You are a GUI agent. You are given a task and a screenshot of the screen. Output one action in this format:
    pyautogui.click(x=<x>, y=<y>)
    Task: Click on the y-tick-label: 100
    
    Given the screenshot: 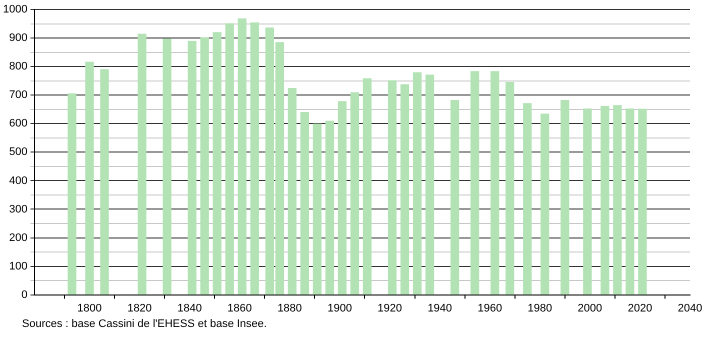 What is the action you would take?
    pyautogui.click(x=18, y=266)
    